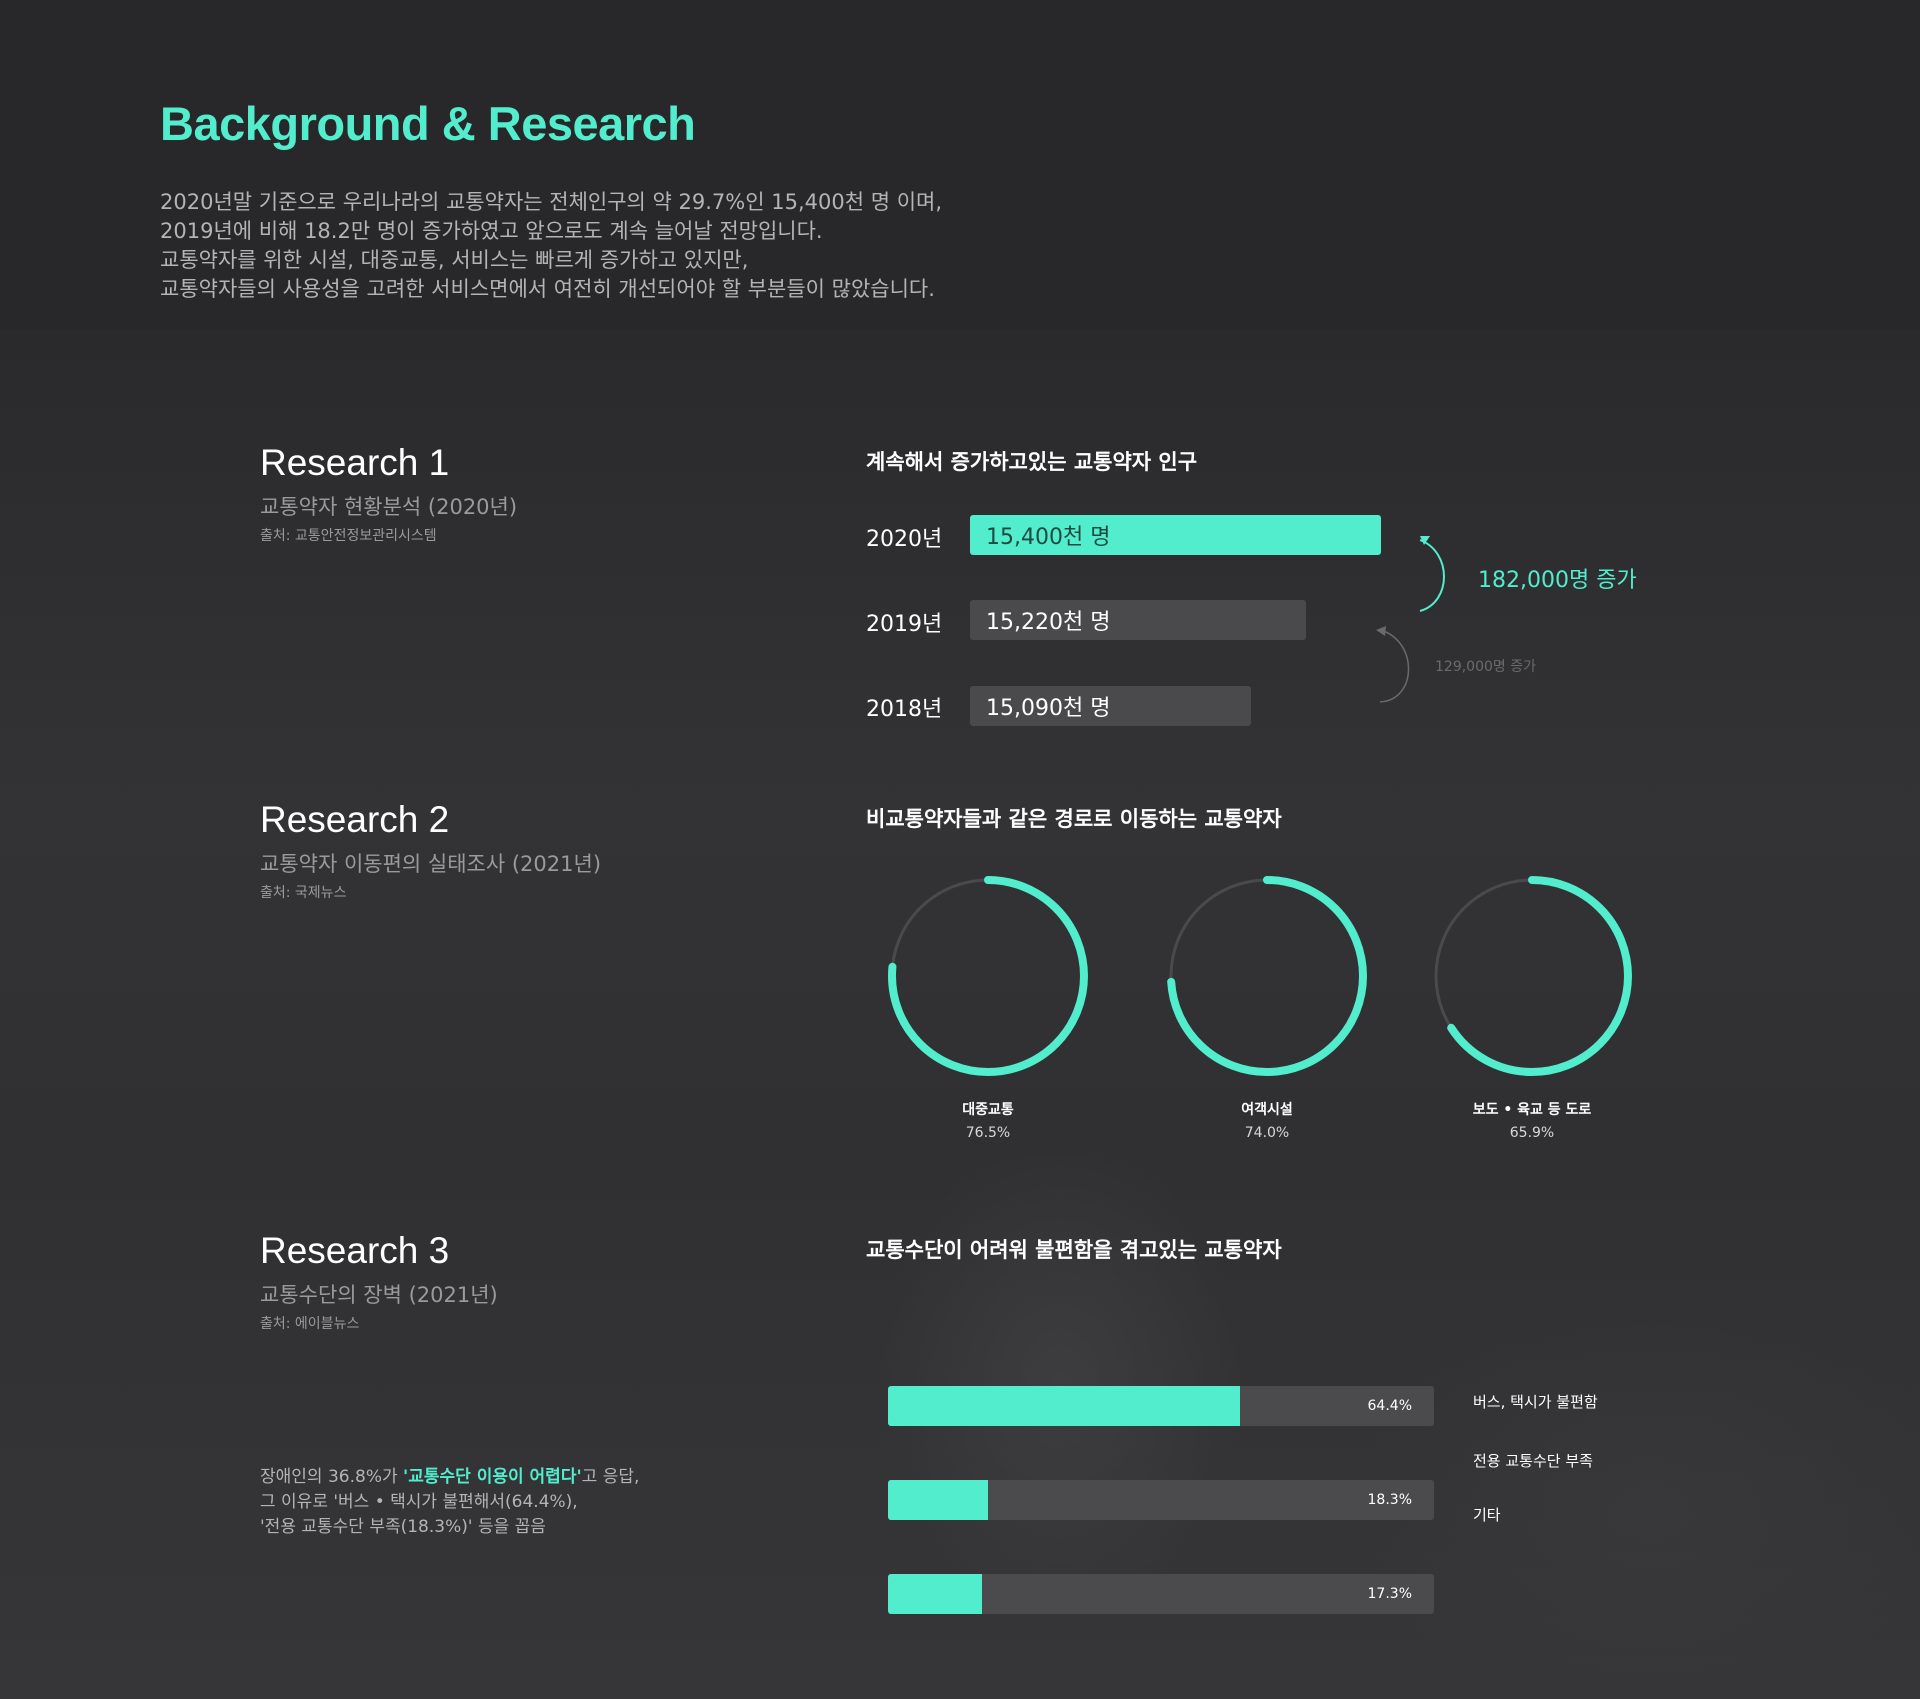  What do you see at coordinates (454, 260) in the screenshot?
I see `intro-line: 교통약자를 위한 시설, 대중교통, 서비스는 빠르게 증가하고 있지만,` at bounding box center [454, 260].